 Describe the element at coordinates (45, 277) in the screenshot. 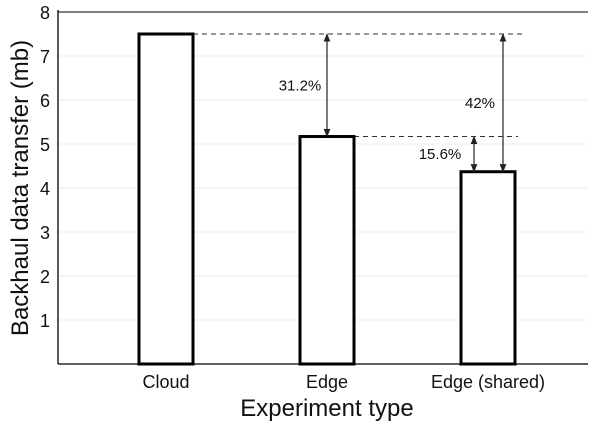

I see `y-tick-label: 2` at that location.